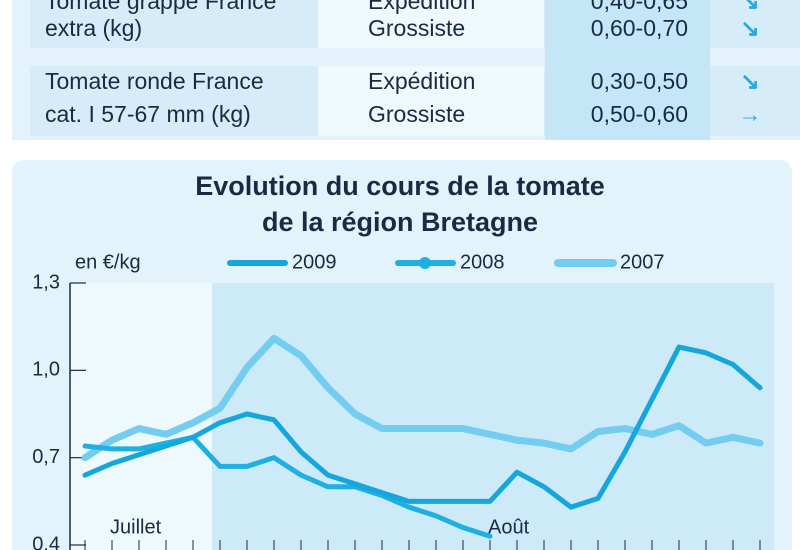 This screenshot has width=800, height=550. What do you see at coordinates (400, 222) in the screenshot?
I see `chart-title: de la région Bretagne` at bounding box center [400, 222].